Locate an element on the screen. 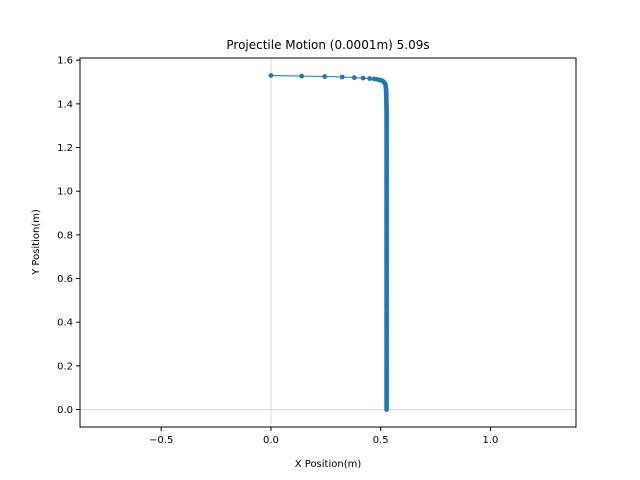 This screenshot has width=640, height=480. x-axis-label: X Position(m) is located at coordinates (328, 464).